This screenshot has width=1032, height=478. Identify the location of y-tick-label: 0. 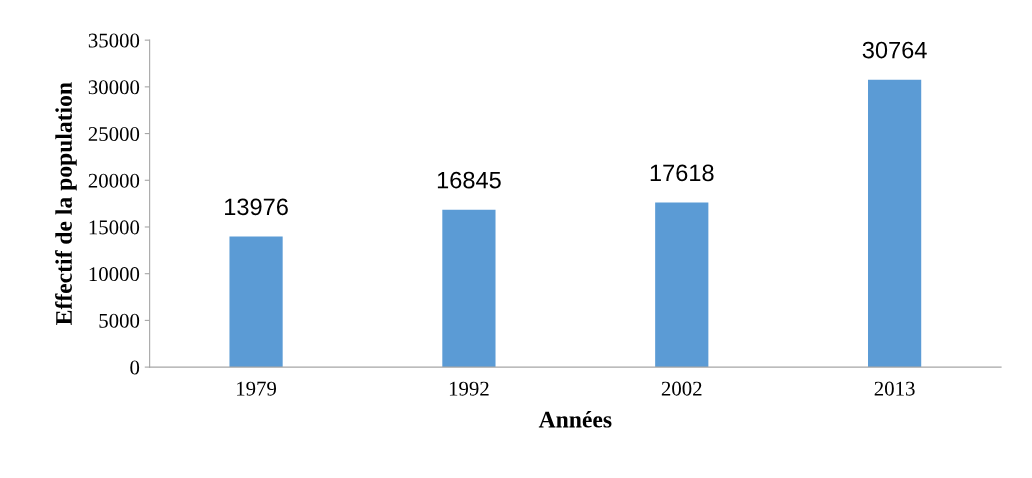
(135, 367).